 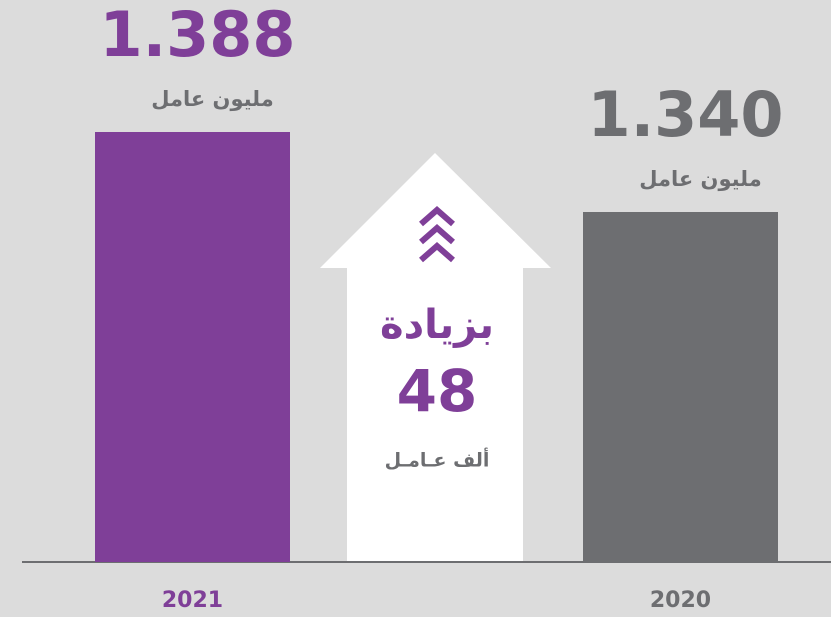 What do you see at coordinates (437, 391) in the screenshot?
I see `increase-value: 48` at bounding box center [437, 391].